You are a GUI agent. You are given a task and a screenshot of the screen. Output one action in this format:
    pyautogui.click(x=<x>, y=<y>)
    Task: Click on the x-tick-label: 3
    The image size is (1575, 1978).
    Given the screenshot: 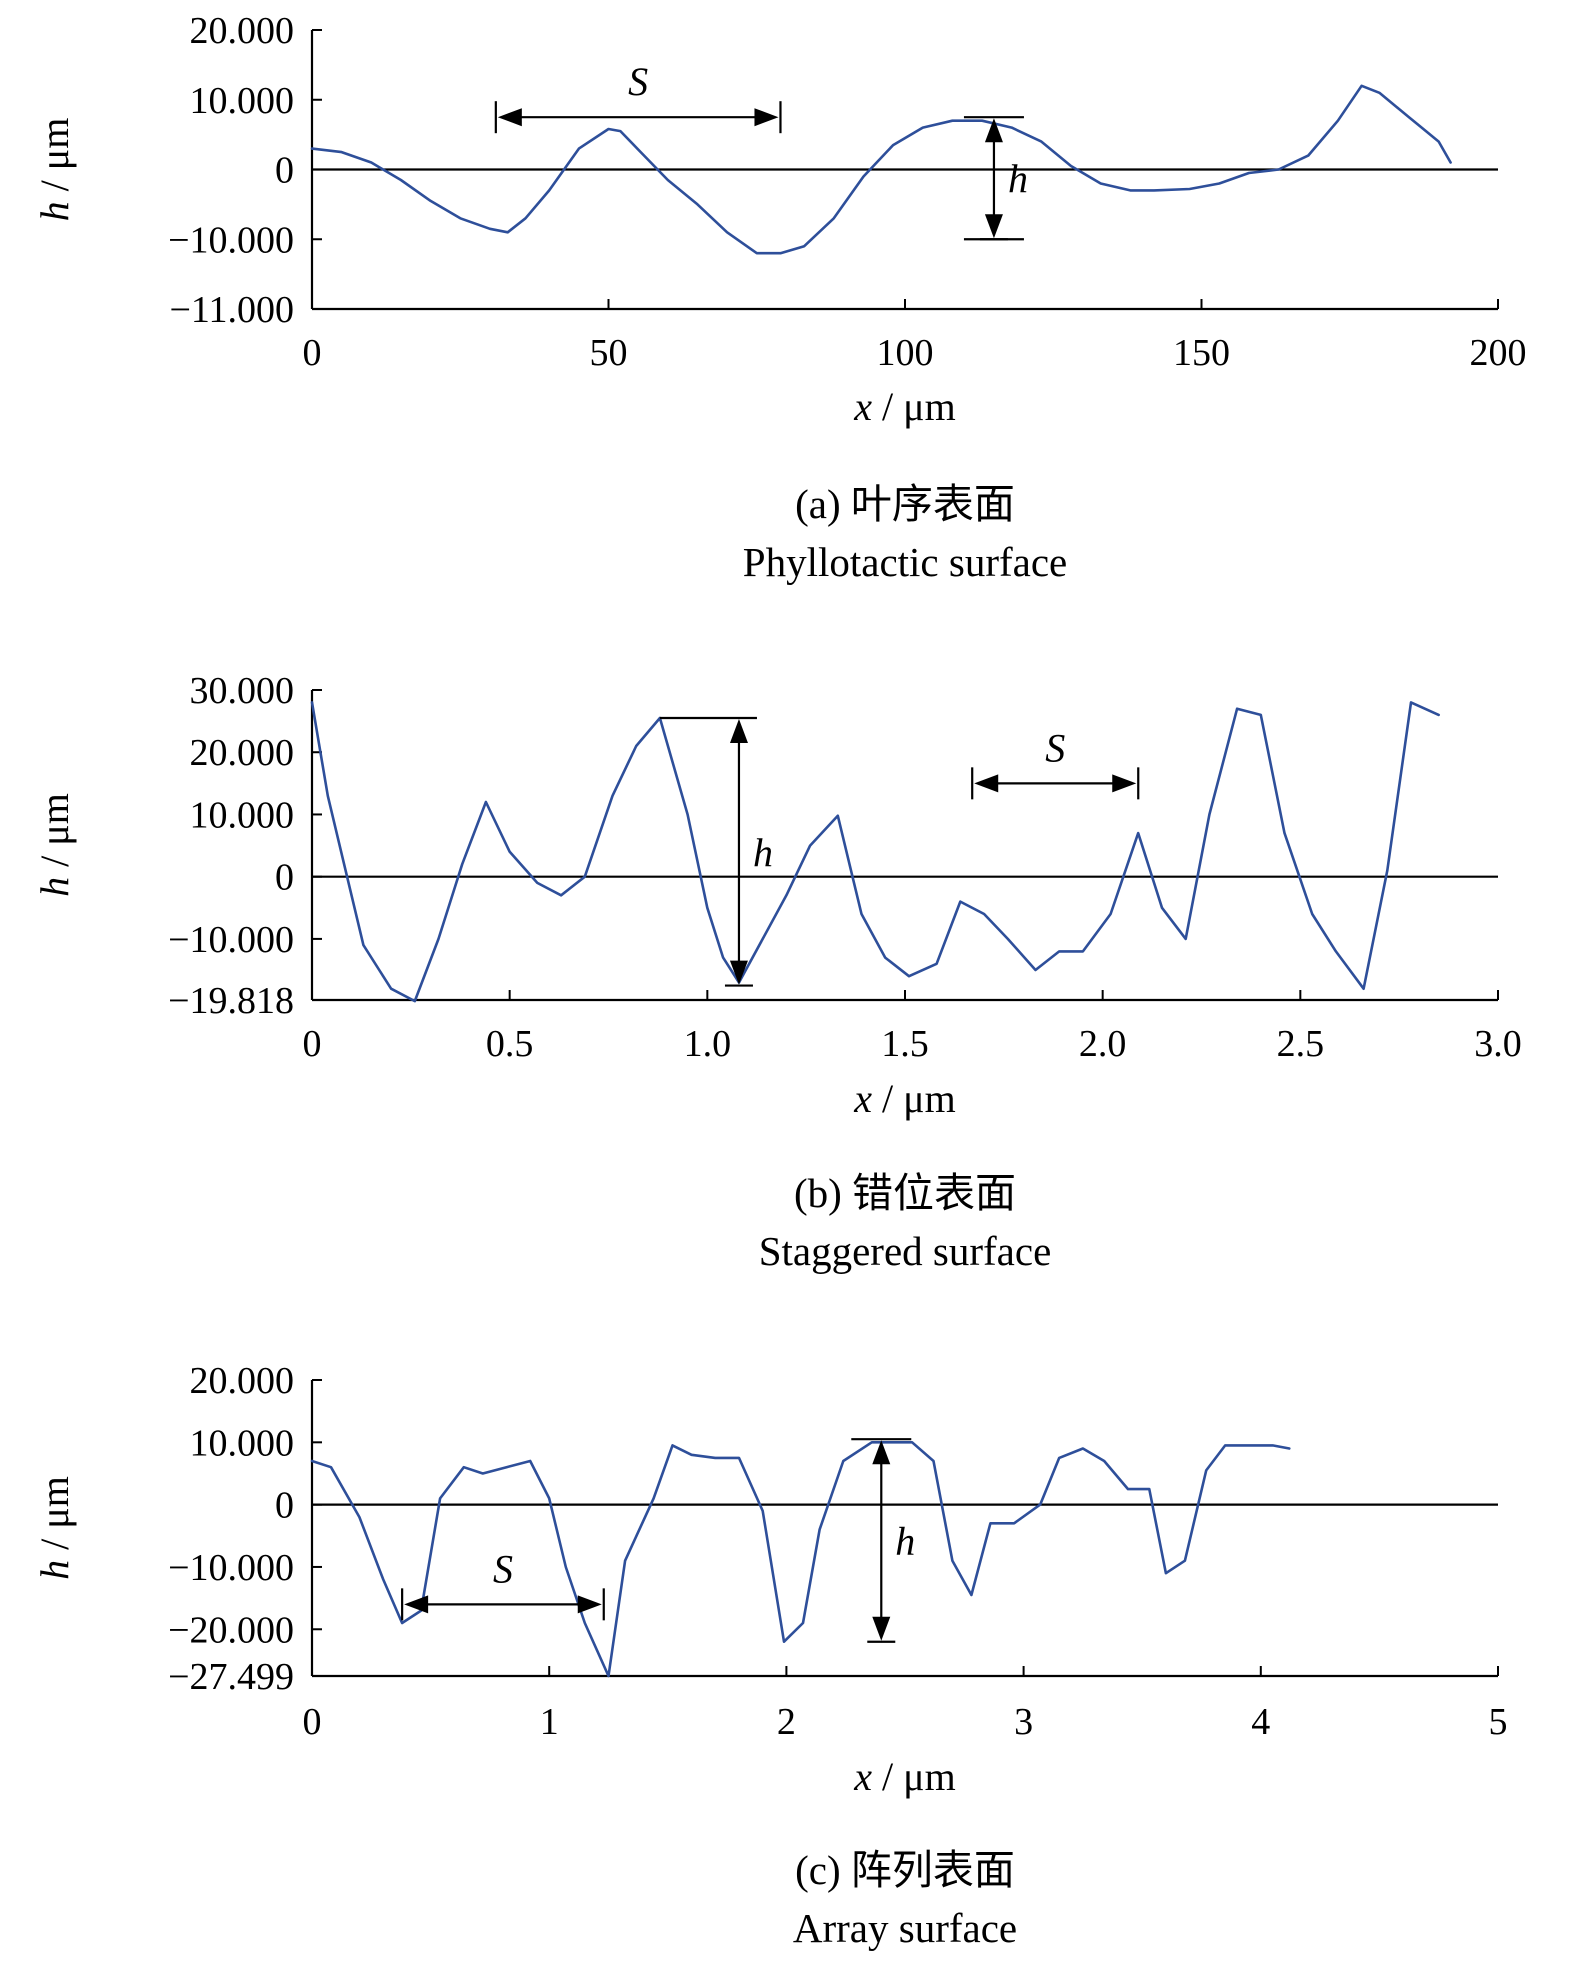 What is the action you would take?
    pyautogui.click(x=1023, y=1722)
    